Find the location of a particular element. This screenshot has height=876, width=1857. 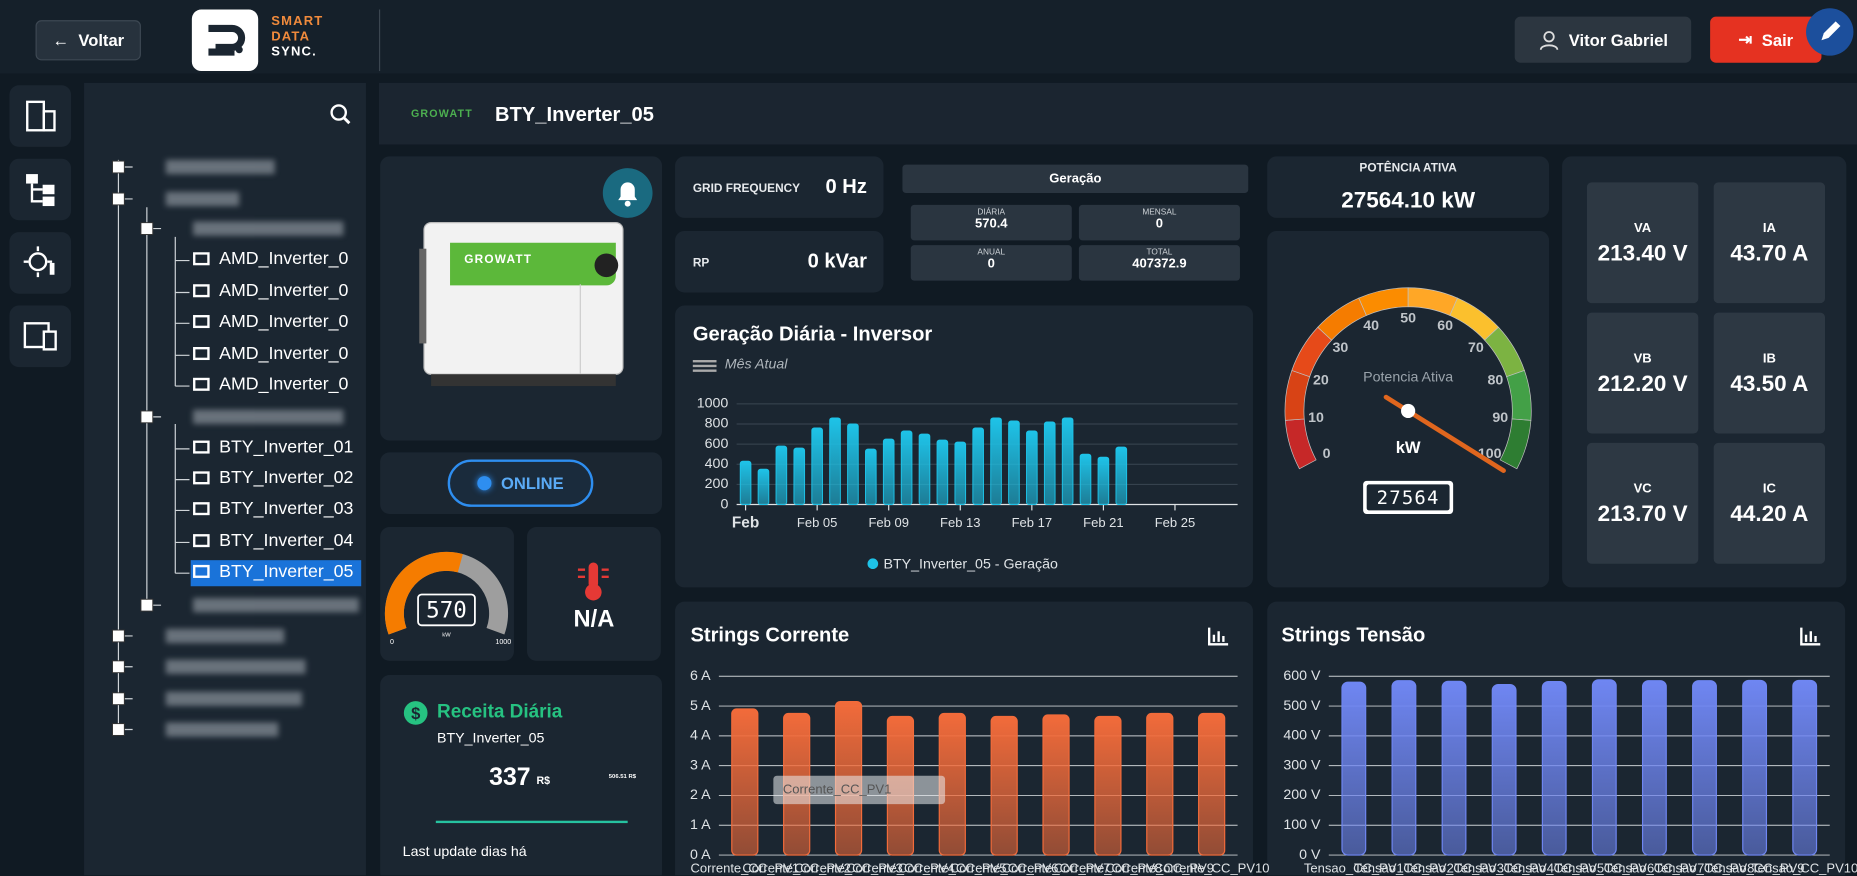

phase-label: VC is located at coordinates (1642, 489).